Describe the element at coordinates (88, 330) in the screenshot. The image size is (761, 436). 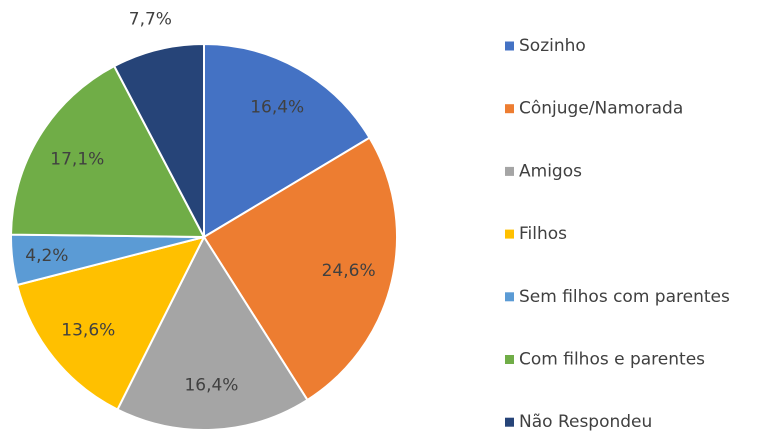
I see `data-label: 13,6%` at that location.